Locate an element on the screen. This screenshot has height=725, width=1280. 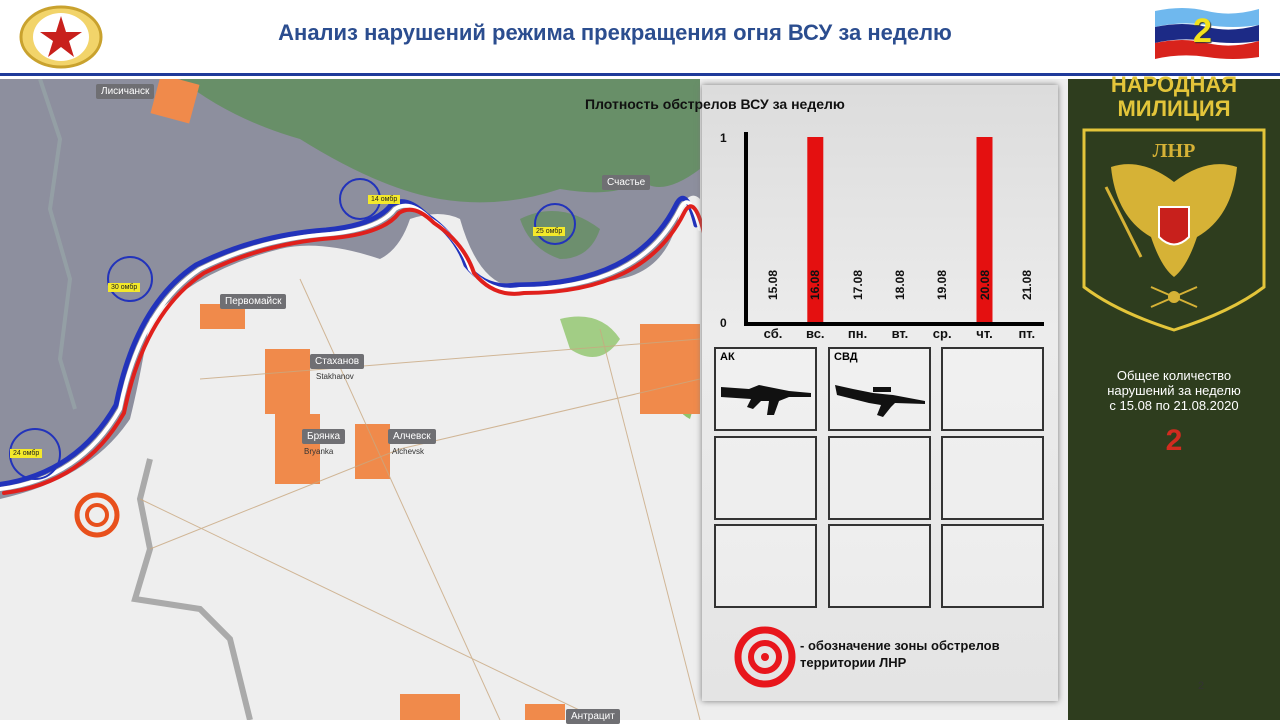
weapon-label: СВД is located at coordinates (846, 357).